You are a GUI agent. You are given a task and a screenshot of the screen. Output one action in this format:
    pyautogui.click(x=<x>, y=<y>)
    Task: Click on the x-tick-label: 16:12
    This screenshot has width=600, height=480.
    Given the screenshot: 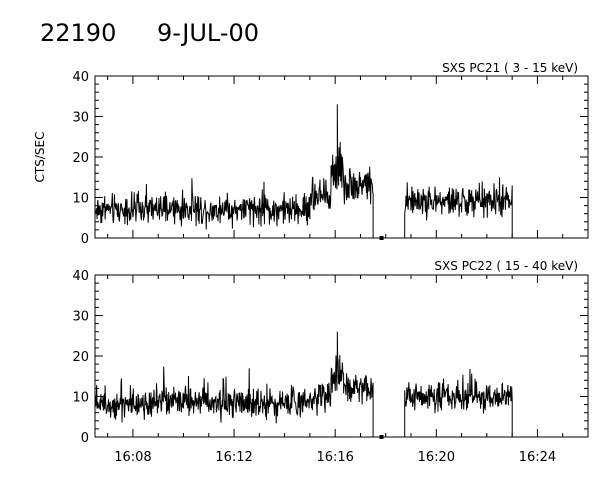 What is the action you would take?
    pyautogui.click(x=233, y=457)
    